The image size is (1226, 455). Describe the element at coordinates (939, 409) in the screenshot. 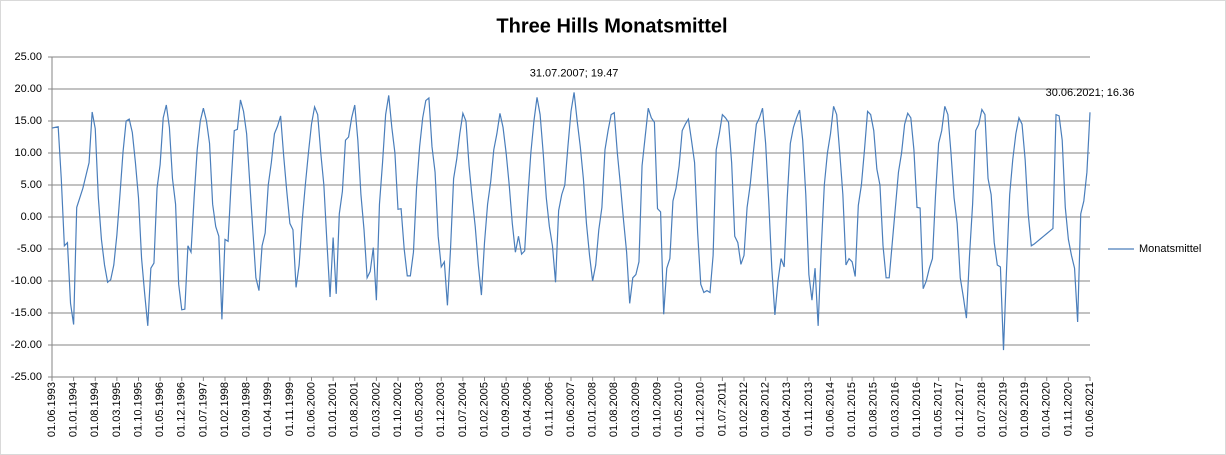

I see `x-tick-label: 01.05.2017` at that location.